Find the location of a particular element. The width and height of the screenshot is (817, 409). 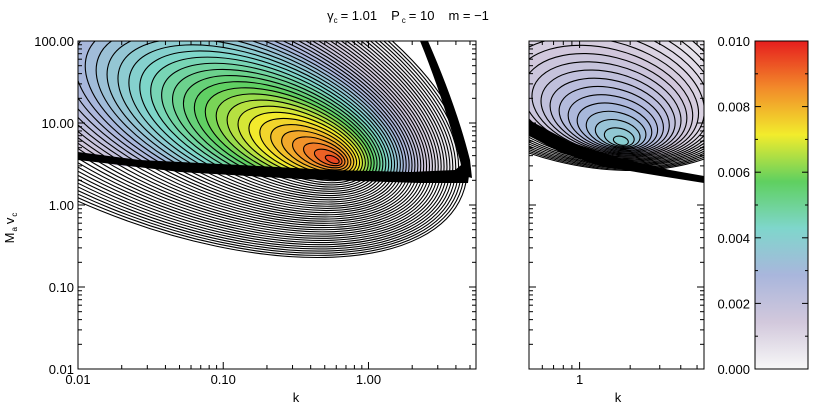

title-p-sub: c is located at coordinates (404, 20).